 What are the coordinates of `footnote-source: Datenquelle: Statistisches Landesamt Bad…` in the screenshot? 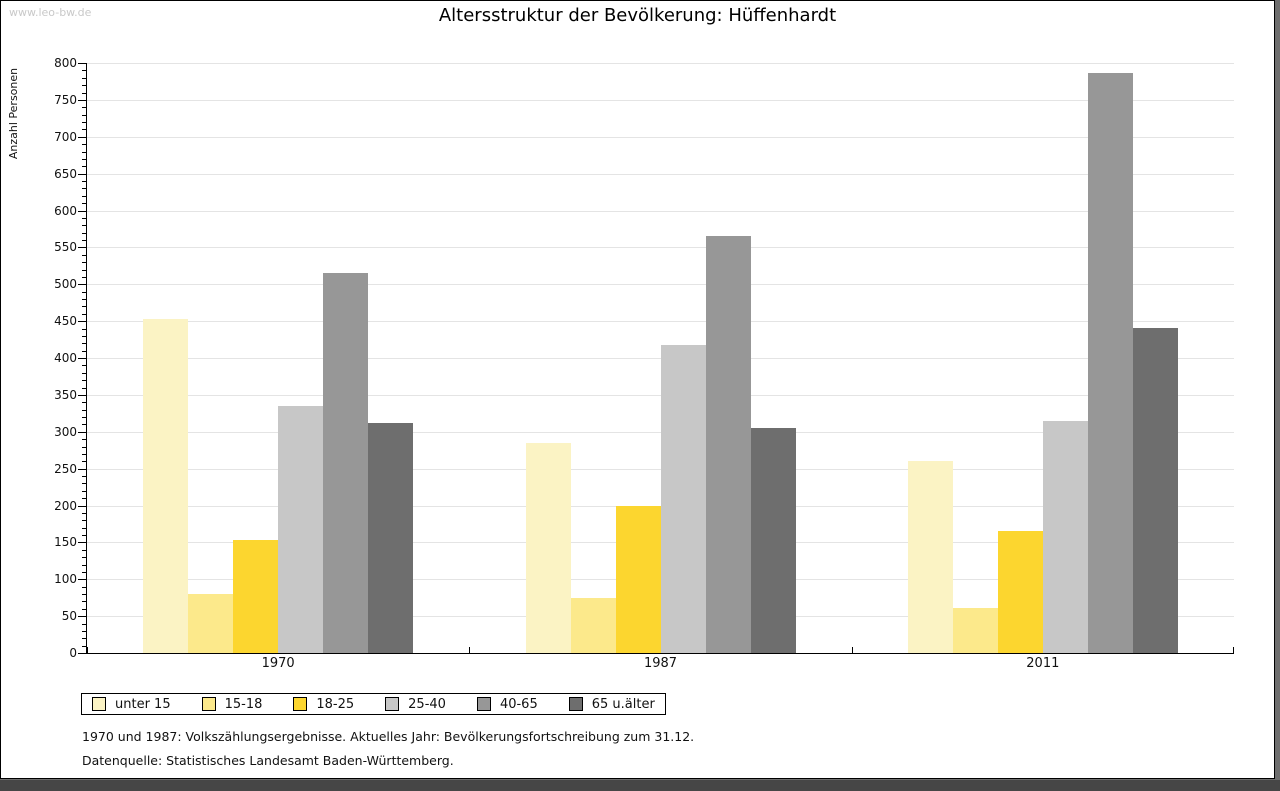 It's located at (268, 760).